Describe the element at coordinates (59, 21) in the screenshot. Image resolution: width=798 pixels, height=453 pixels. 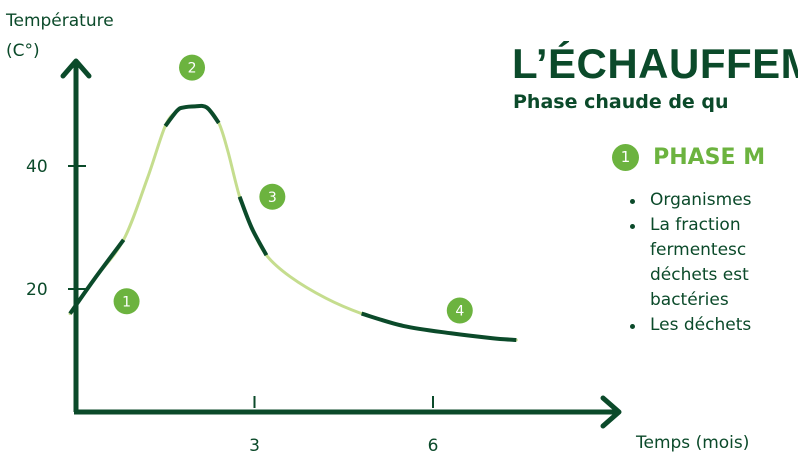
I see `y-axis-label: Température` at that location.